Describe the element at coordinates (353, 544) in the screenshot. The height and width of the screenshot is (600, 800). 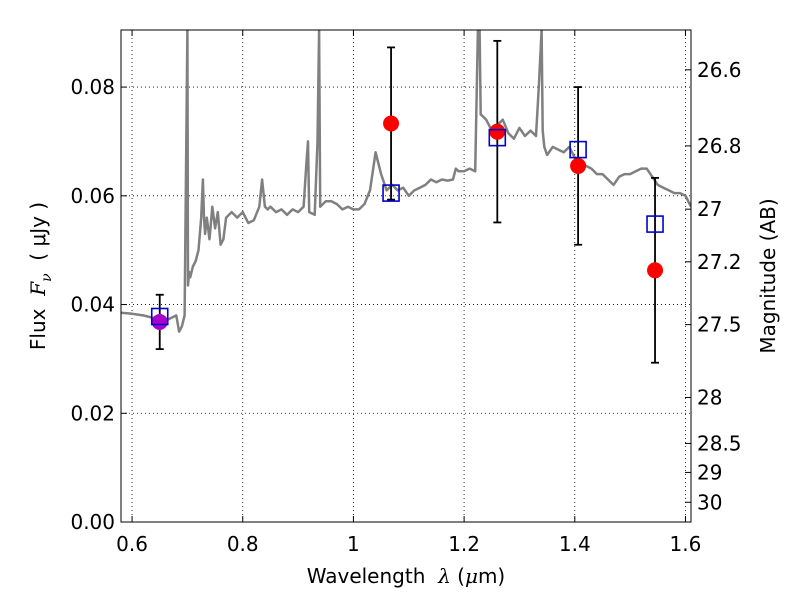
I see `x-tick-label: 1` at that location.